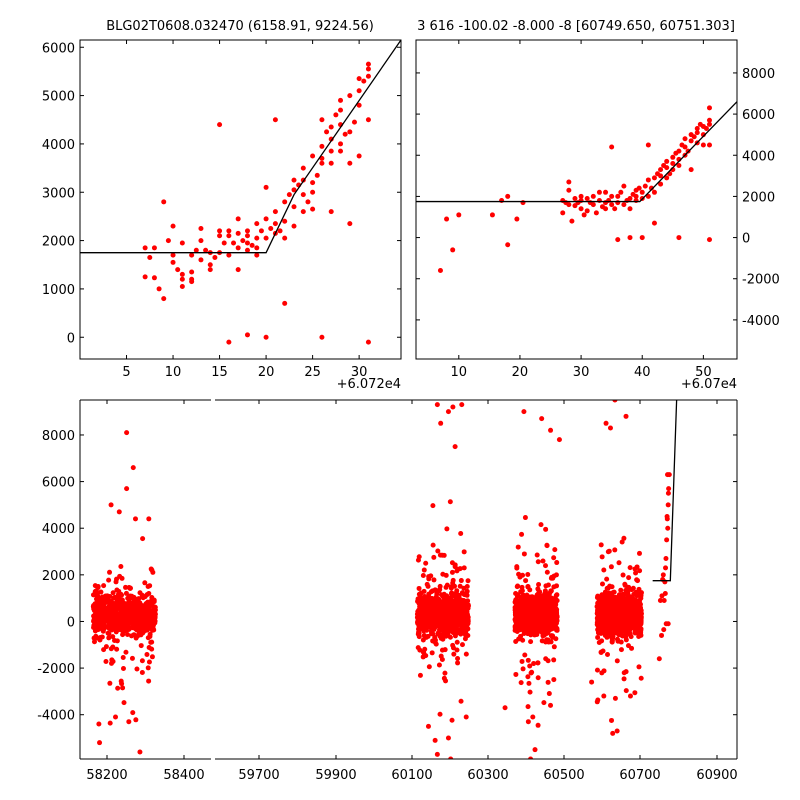 The image size is (800, 800). What do you see at coordinates (335, 775) in the screenshot?
I see `x-tick-label: 59900` at bounding box center [335, 775].